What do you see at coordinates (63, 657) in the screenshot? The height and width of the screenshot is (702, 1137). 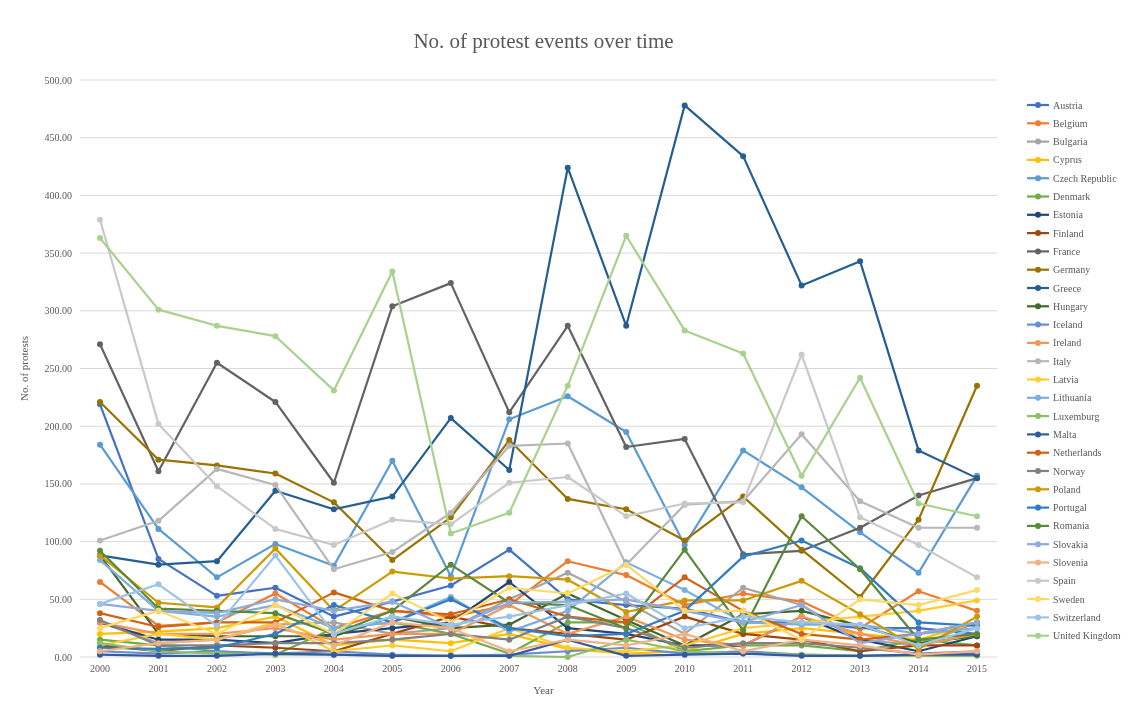 I see `y-tick-label: 0.00` at bounding box center [63, 657].